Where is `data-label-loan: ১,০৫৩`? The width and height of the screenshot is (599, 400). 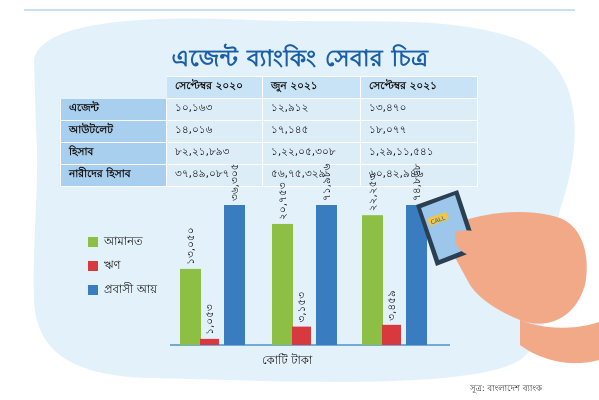 data-label-loan: ১,০৫৩ is located at coordinates (210, 319).